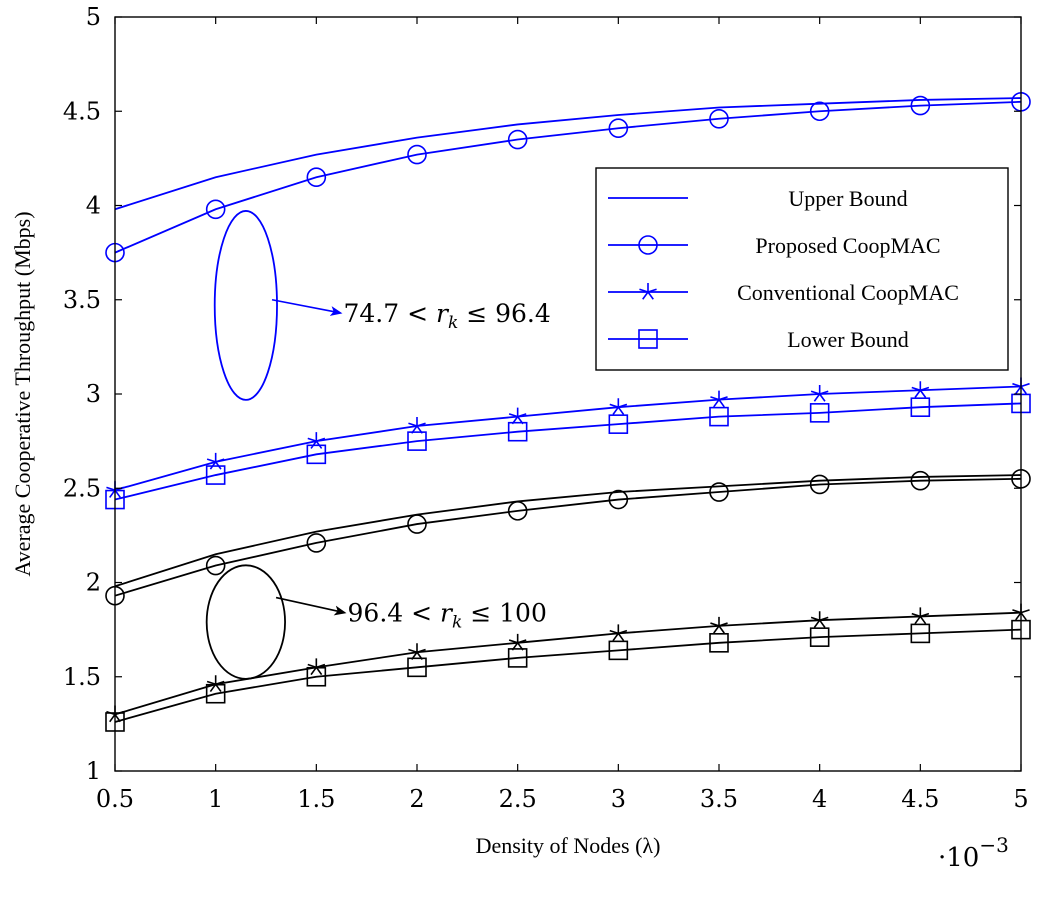  I want to click on annotation-1: 74.7 < rk ≤ 96.4, so click(382, 305).